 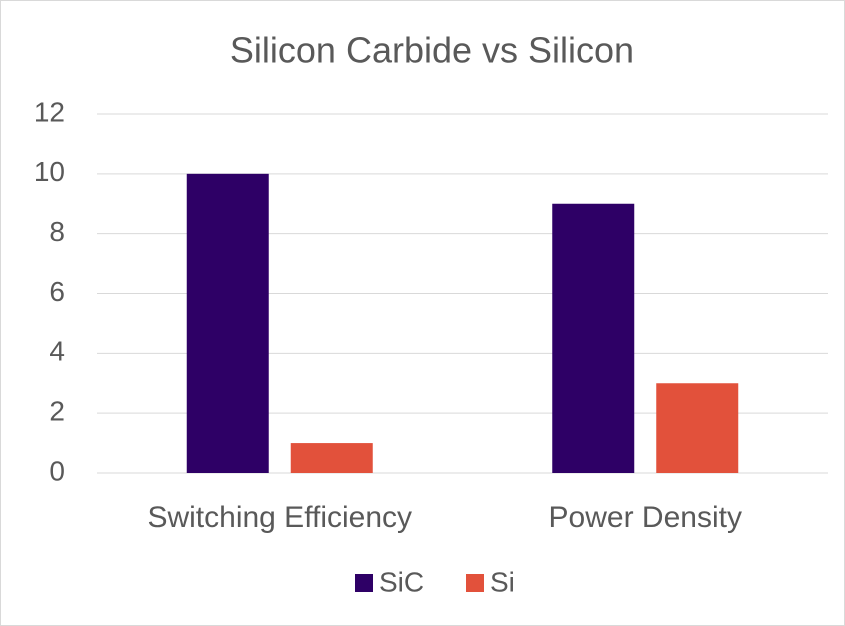 What do you see at coordinates (645, 517) in the screenshot?
I see `x-tick-label: Power Density` at bounding box center [645, 517].